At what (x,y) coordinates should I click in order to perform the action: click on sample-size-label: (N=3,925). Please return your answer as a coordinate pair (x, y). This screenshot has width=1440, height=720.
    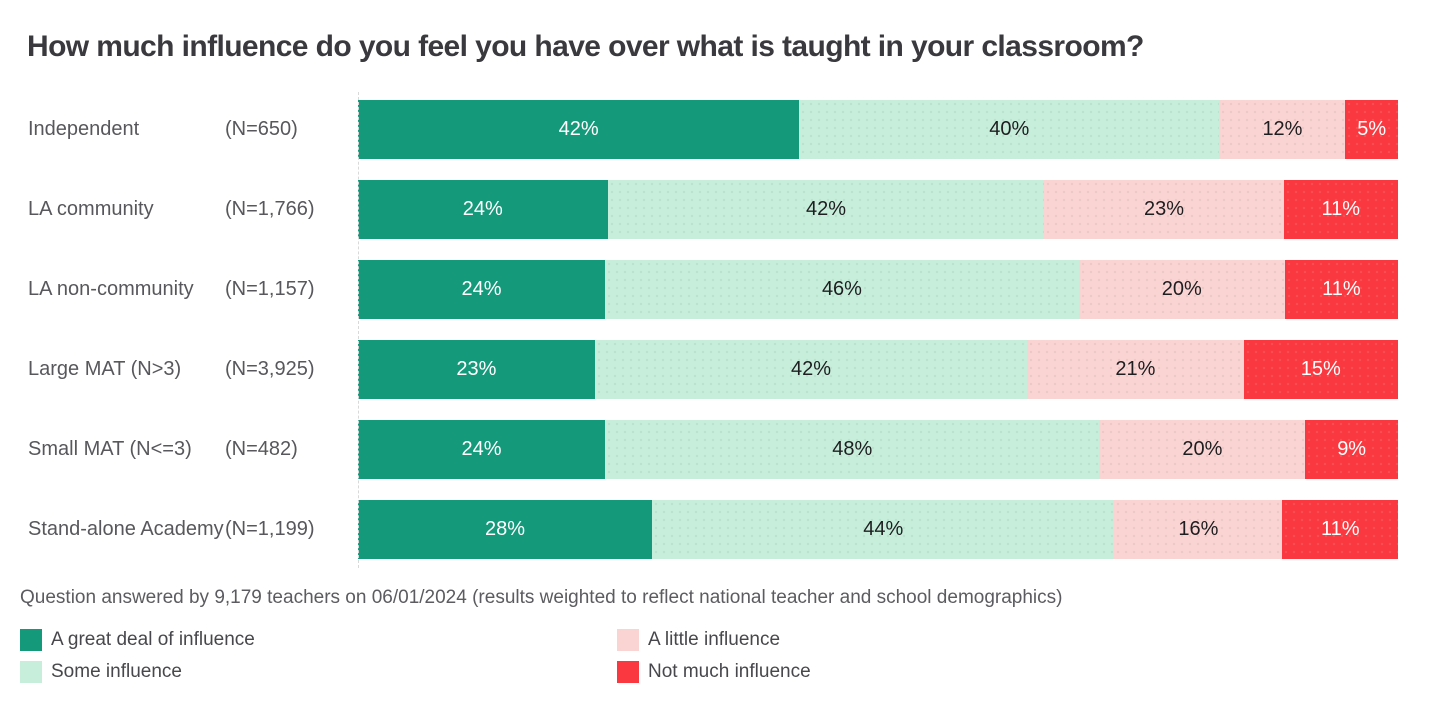
    Looking at the image, I should click on (270, 369).